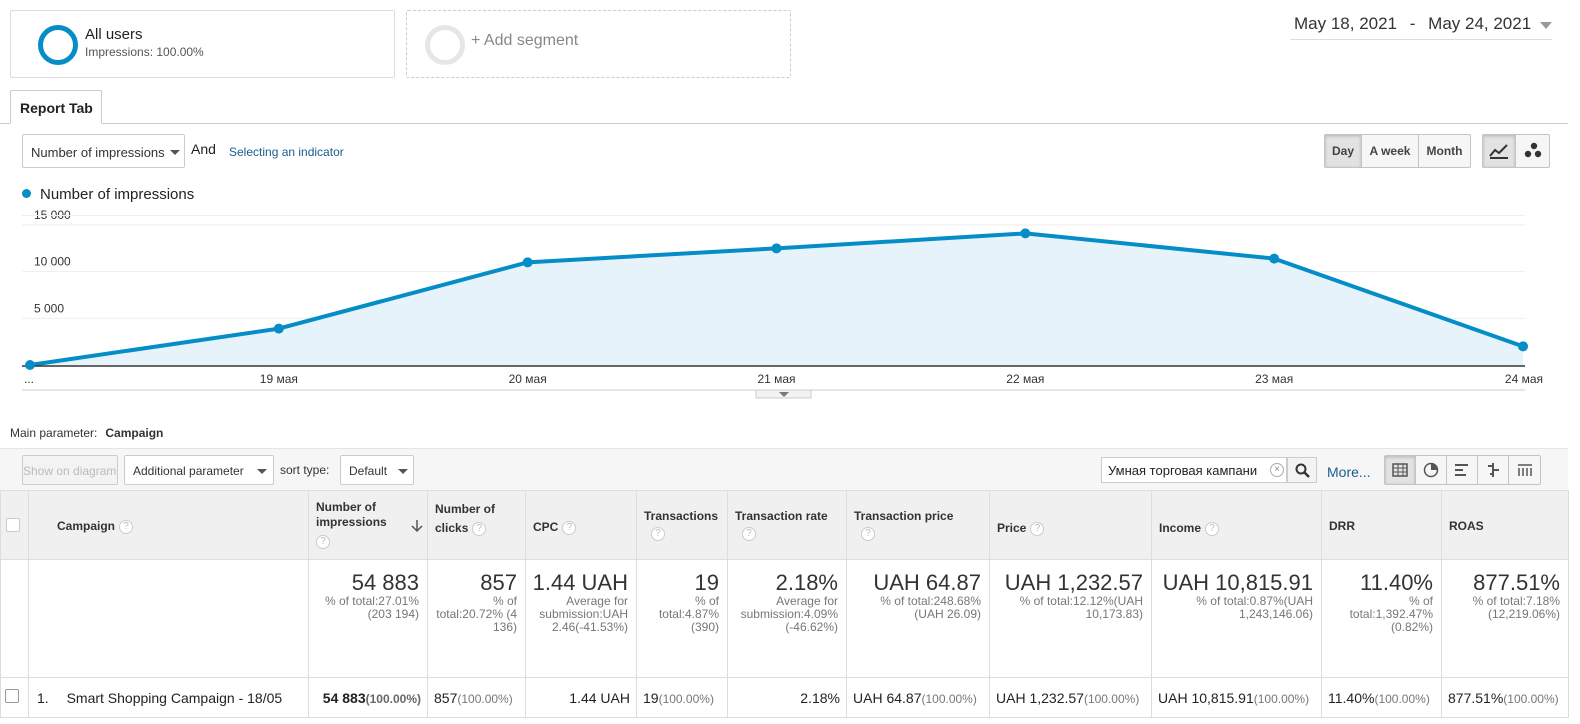 The width and height of the screenshot is (1580, 724). Describe the element at coordinates (1421, 25) in the screenshot. I see `date-range-picker: May 18, 2021 - May 24, 2021` at that location.